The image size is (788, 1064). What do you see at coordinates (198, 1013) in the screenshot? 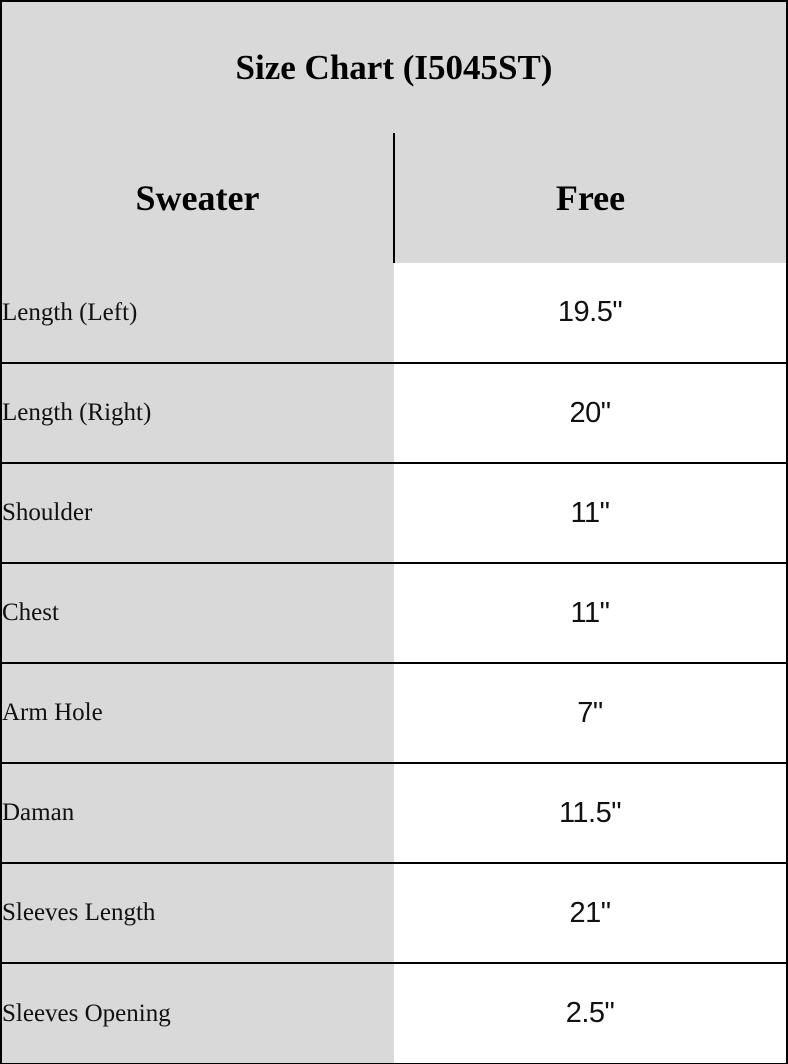
I see `measurement-label-sleeves-opening: Sleeves Opening` at bounding box center [198, 1013].